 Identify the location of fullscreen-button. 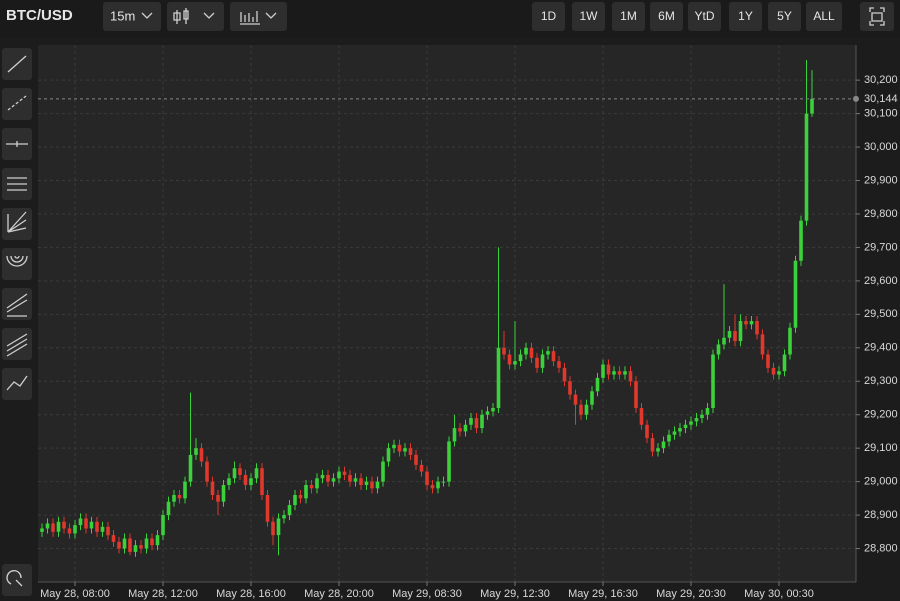
(877, 16).